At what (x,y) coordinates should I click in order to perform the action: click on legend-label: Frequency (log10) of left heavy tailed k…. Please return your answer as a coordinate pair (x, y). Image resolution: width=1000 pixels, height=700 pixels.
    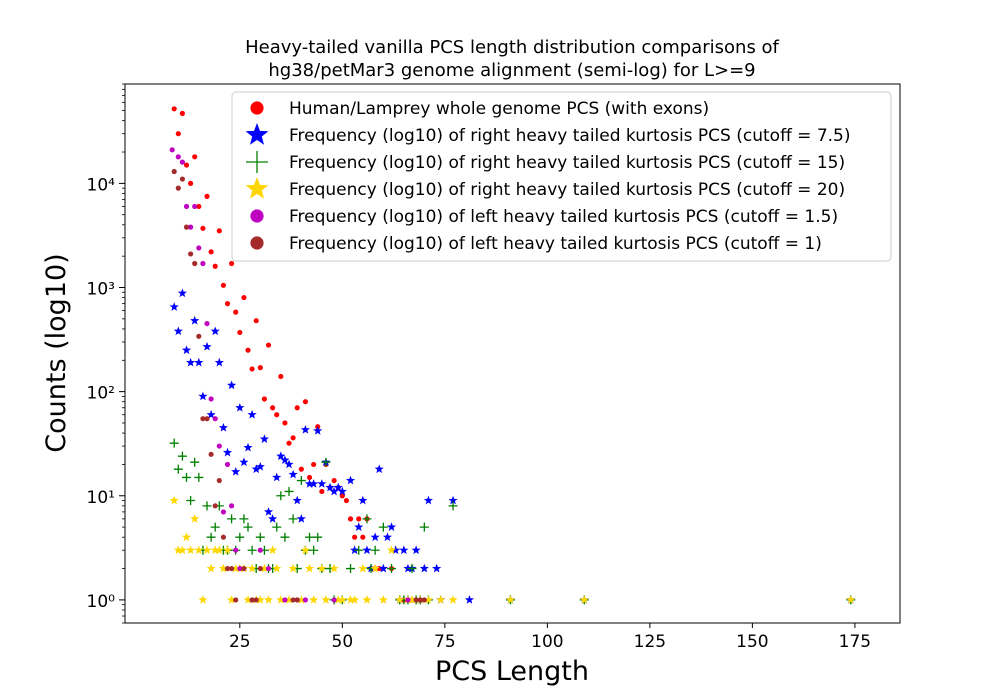
    Looking at the image, I should click on (555, 244).